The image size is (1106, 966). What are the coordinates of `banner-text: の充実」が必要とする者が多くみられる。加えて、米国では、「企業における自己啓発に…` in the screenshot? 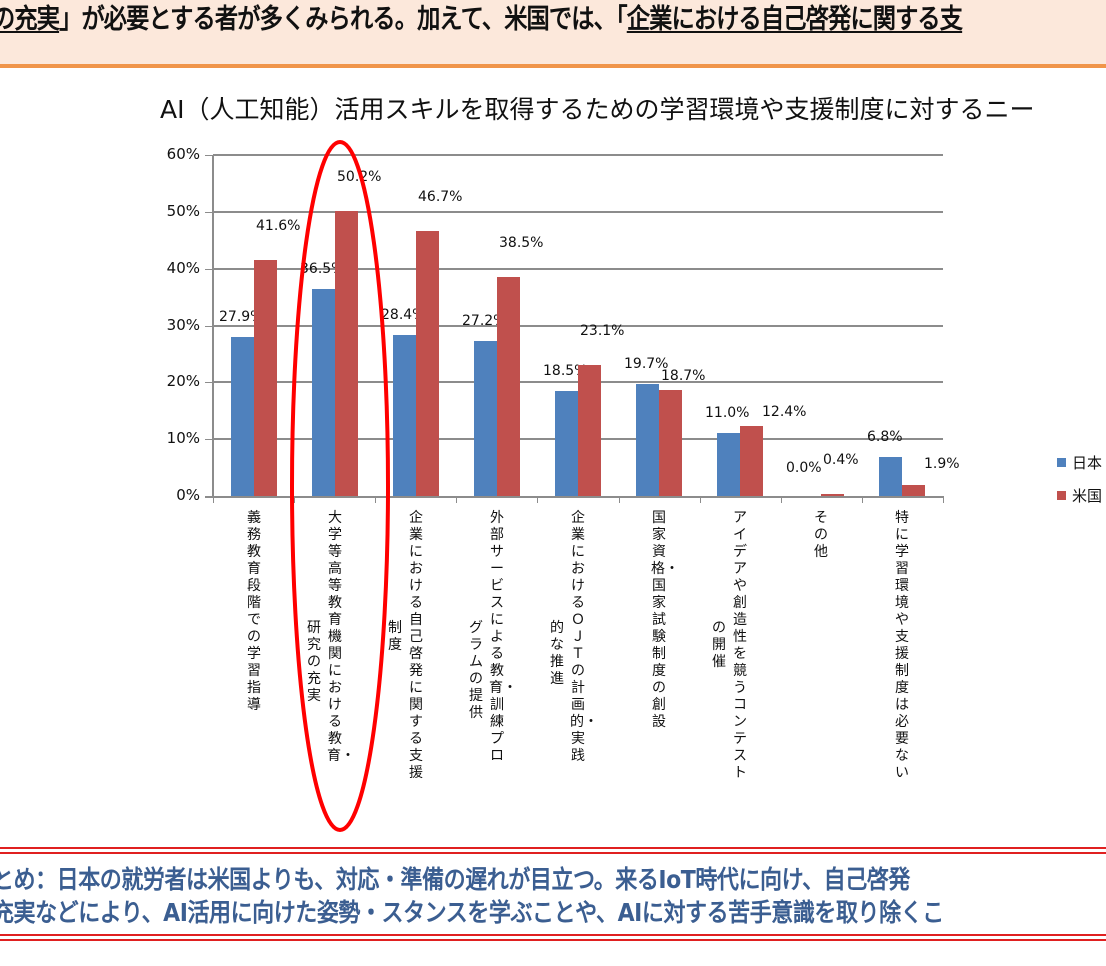 It's located at (481, 18).